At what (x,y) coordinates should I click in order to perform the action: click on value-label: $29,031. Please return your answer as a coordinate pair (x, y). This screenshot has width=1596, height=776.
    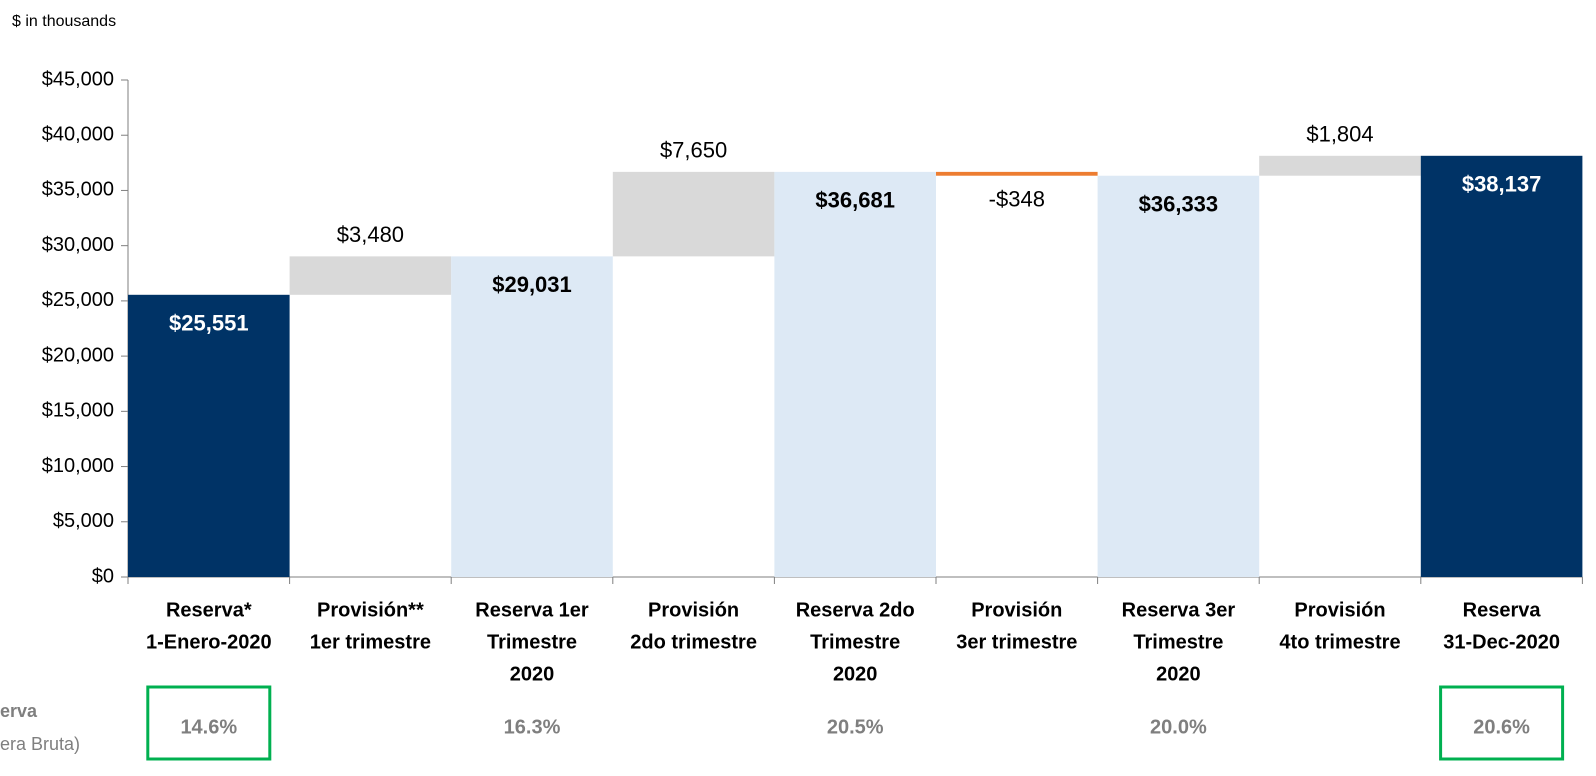
    Looking at the image, I should click on (532, 284).